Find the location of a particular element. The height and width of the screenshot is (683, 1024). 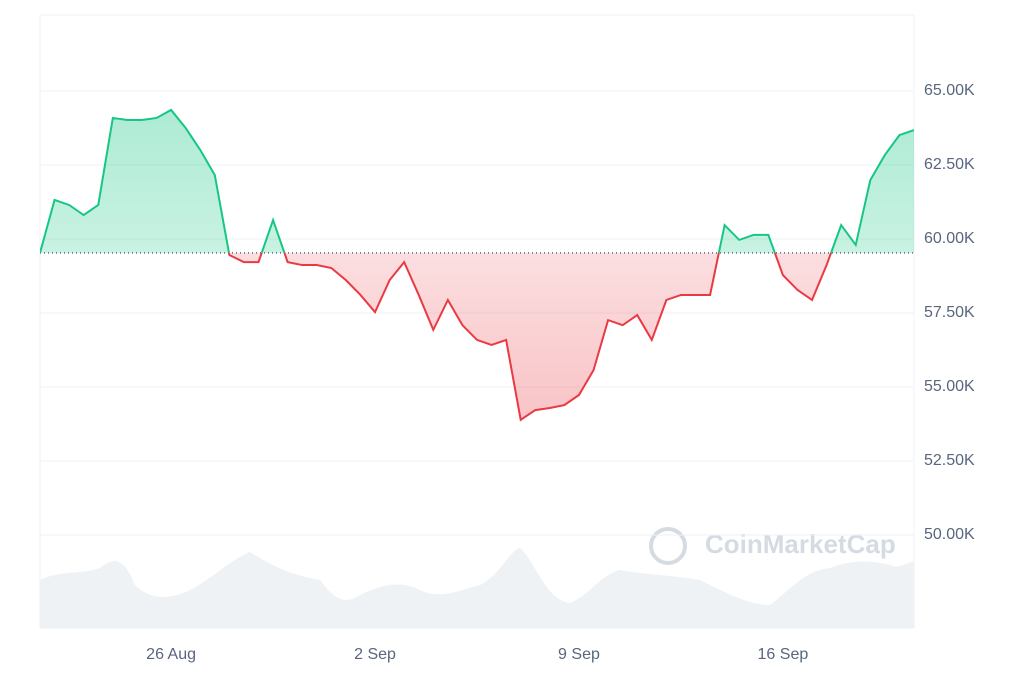

watermark-logo is located at coordinates (668, 546).